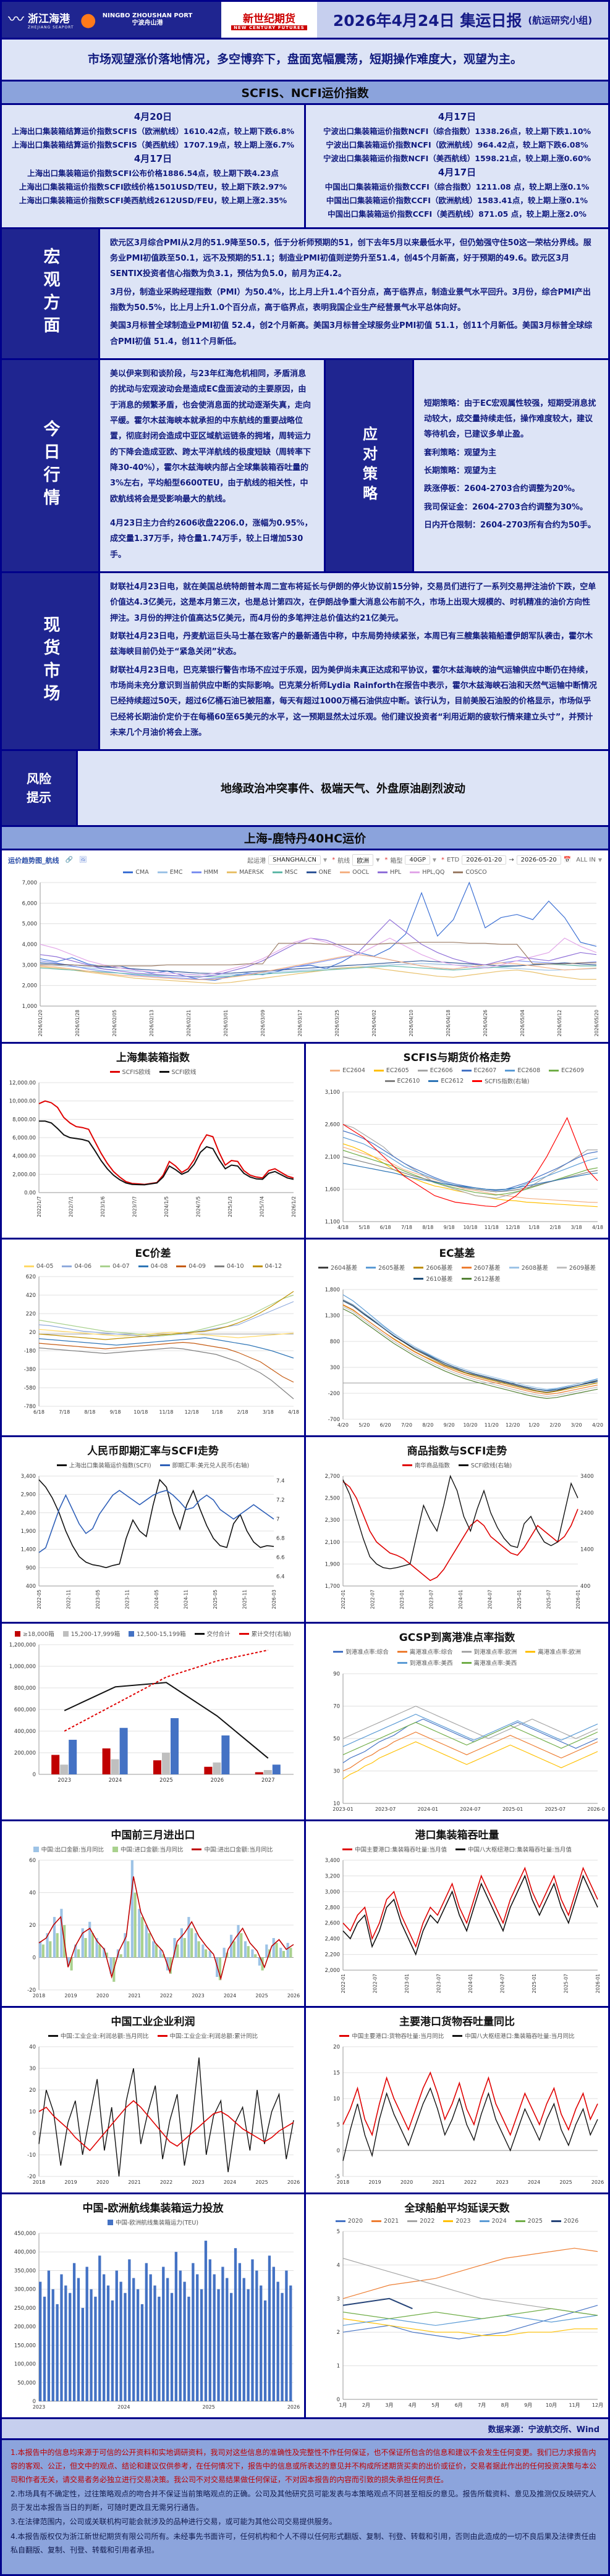  What do you see at coordinates (32, 1893) in the screenshot?
I see `svg-text: 40` at bounding box center [32, 1893].